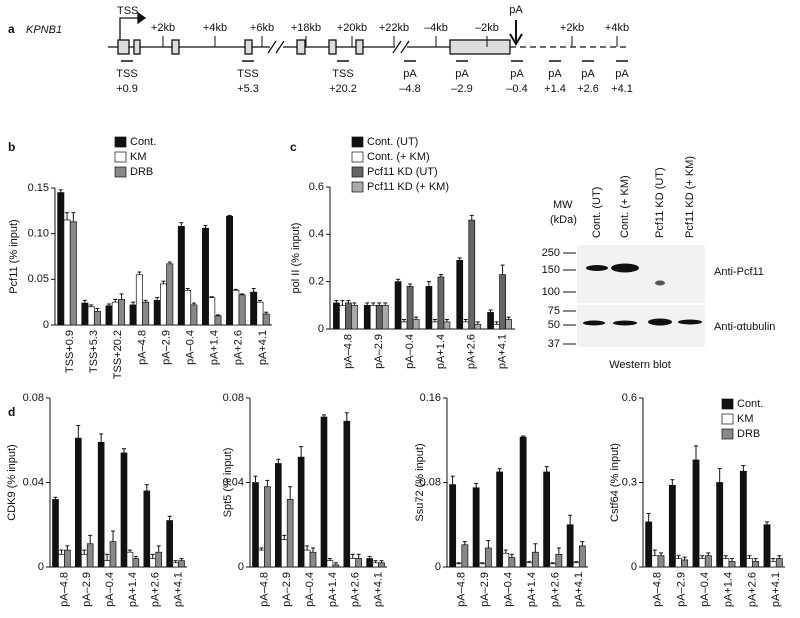  I want to click on panel-label: d, so click(11, 412).